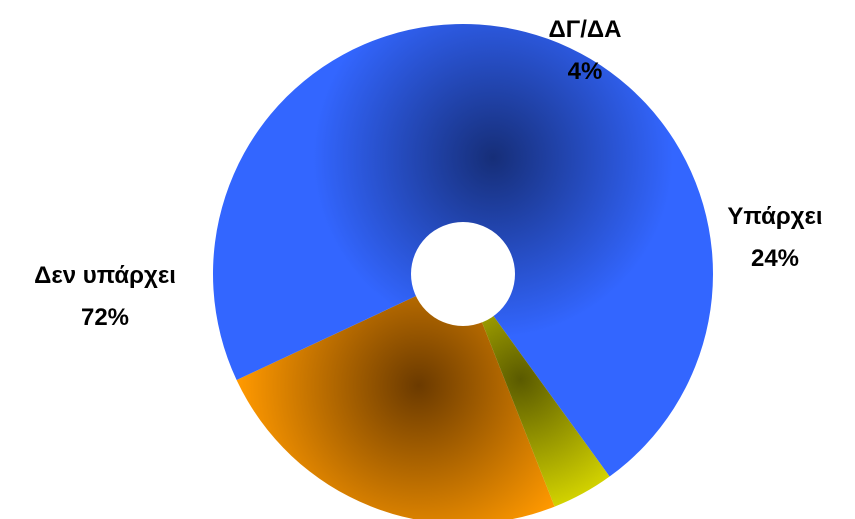 This screenshot has height=519, width=855. What do you see at coordinates (105, 317) in the screenshot?
I see `slice-value-label: 72%` at bounding box center [105, 317].